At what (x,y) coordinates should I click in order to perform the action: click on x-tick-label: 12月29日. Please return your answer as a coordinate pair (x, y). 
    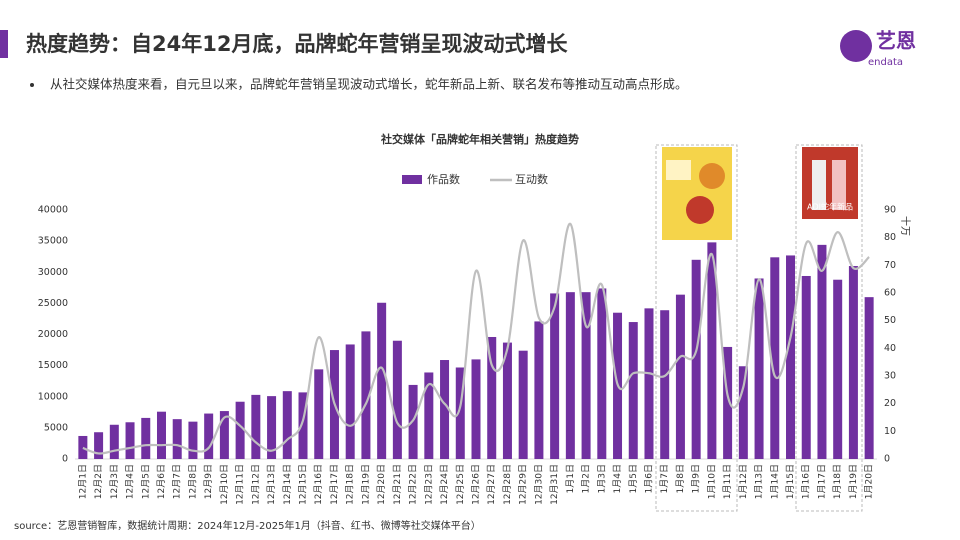
    Looking at the image, I should click on (523, 484).